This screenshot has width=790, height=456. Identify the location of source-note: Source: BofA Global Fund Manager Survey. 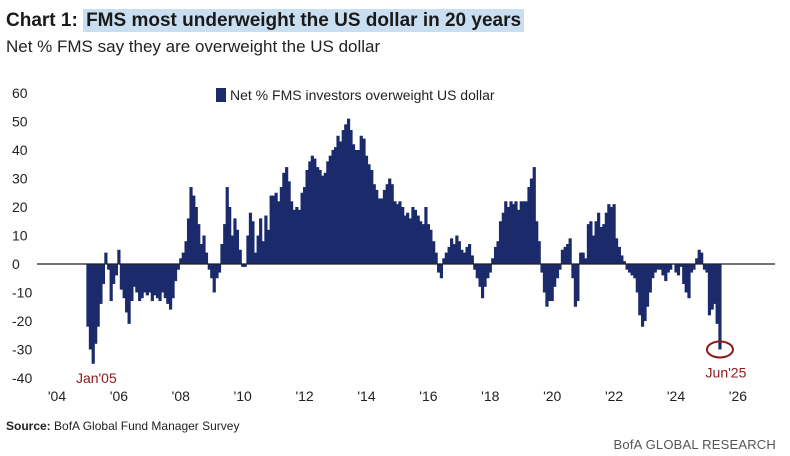
(122, 426).